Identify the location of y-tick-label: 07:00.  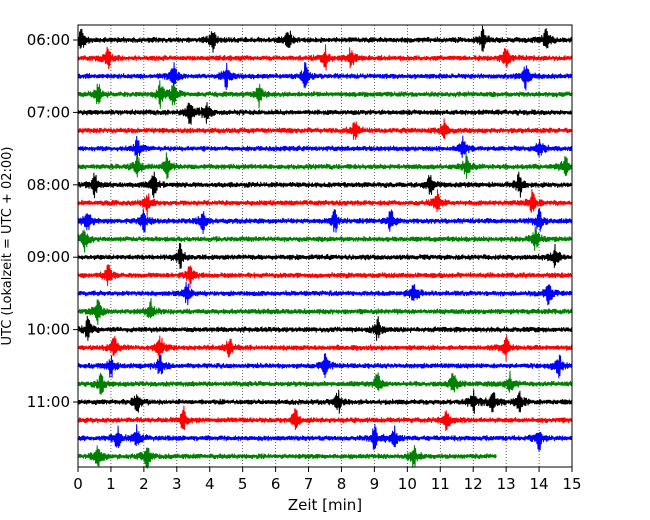
(48, 112).